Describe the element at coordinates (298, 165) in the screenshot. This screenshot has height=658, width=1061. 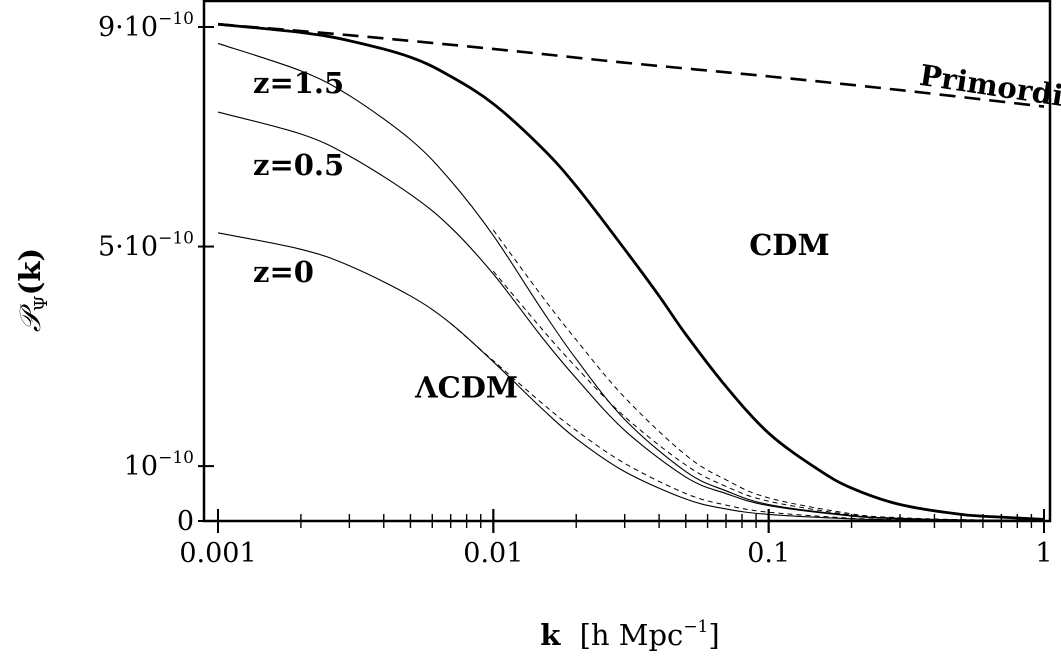
I see `annotation-label: z=0.5` at that location.